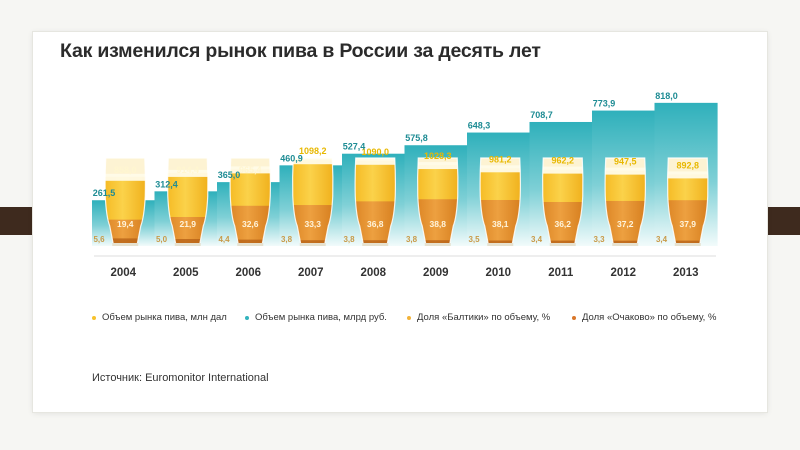  Describe the element at coordinates (561, 273) in the screenshot. I see `year-tick-label: 2011` at that location.